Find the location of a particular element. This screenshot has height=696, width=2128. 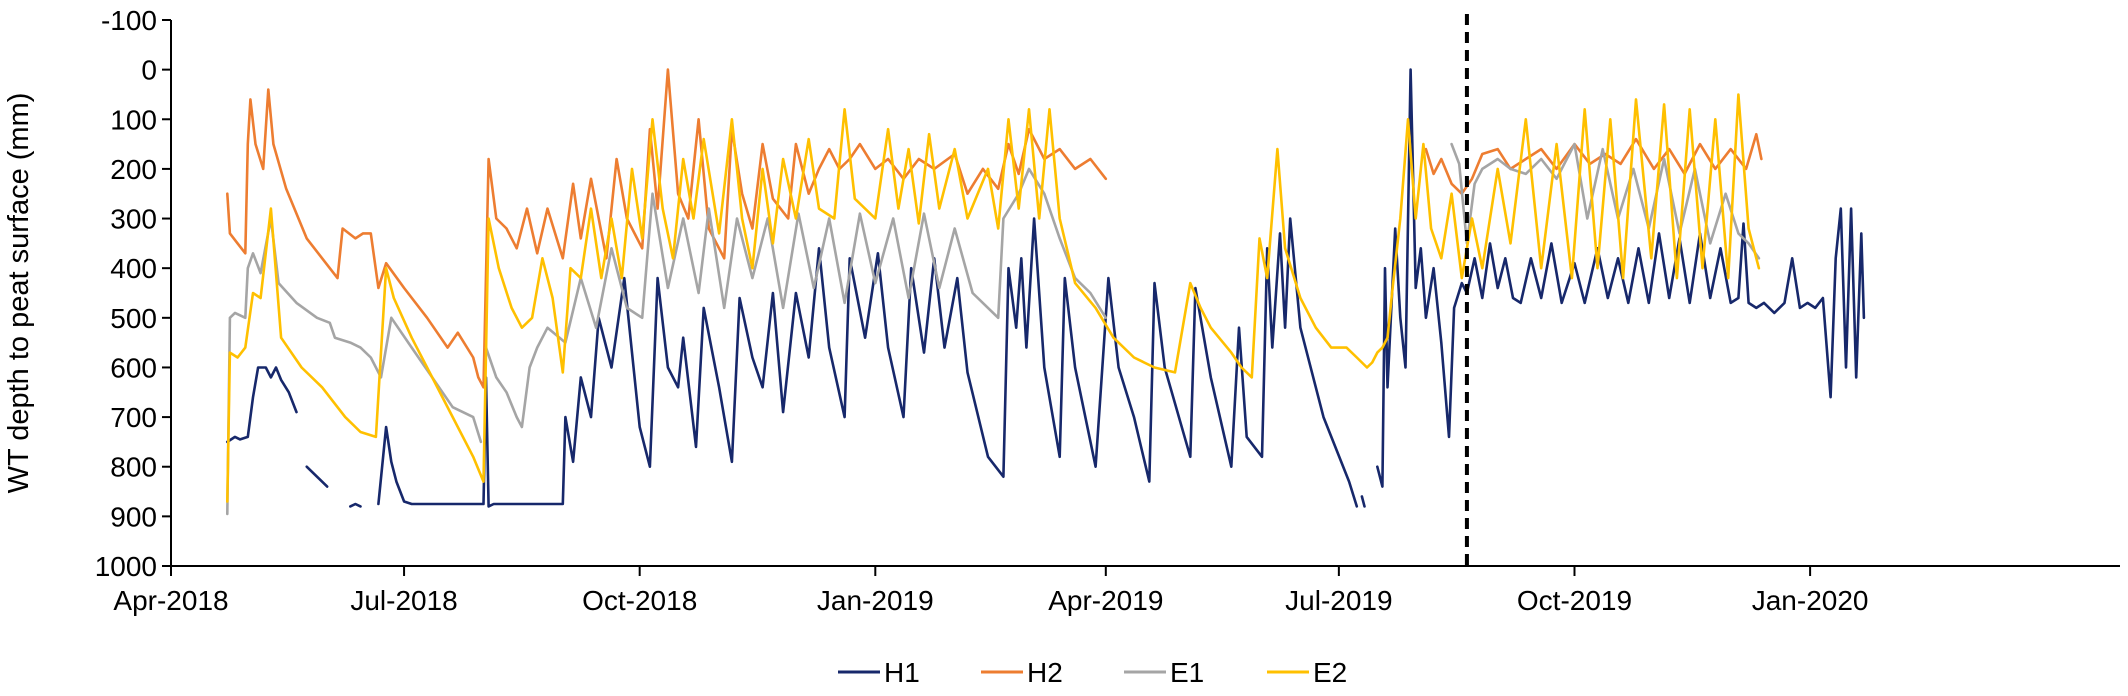

y-tick-label: 0 is located at coordinates (149, 70).